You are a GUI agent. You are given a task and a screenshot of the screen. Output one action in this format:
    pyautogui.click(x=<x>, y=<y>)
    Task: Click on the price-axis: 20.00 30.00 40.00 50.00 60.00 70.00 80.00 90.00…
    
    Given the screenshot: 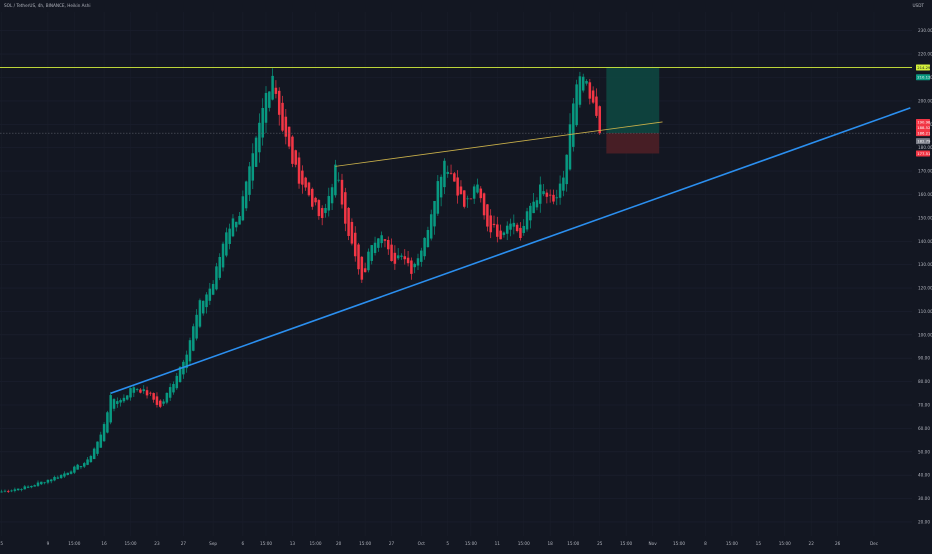 What is the action you would take?
    pyautogui.click(x=924, y=276)
    